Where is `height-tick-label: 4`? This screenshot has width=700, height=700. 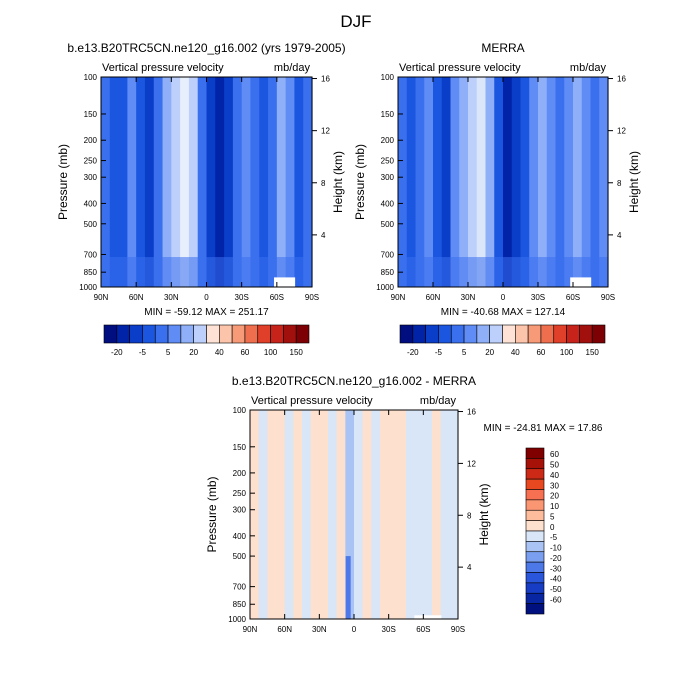
height-tick-label: 4 is located at coordinates (323, 235).